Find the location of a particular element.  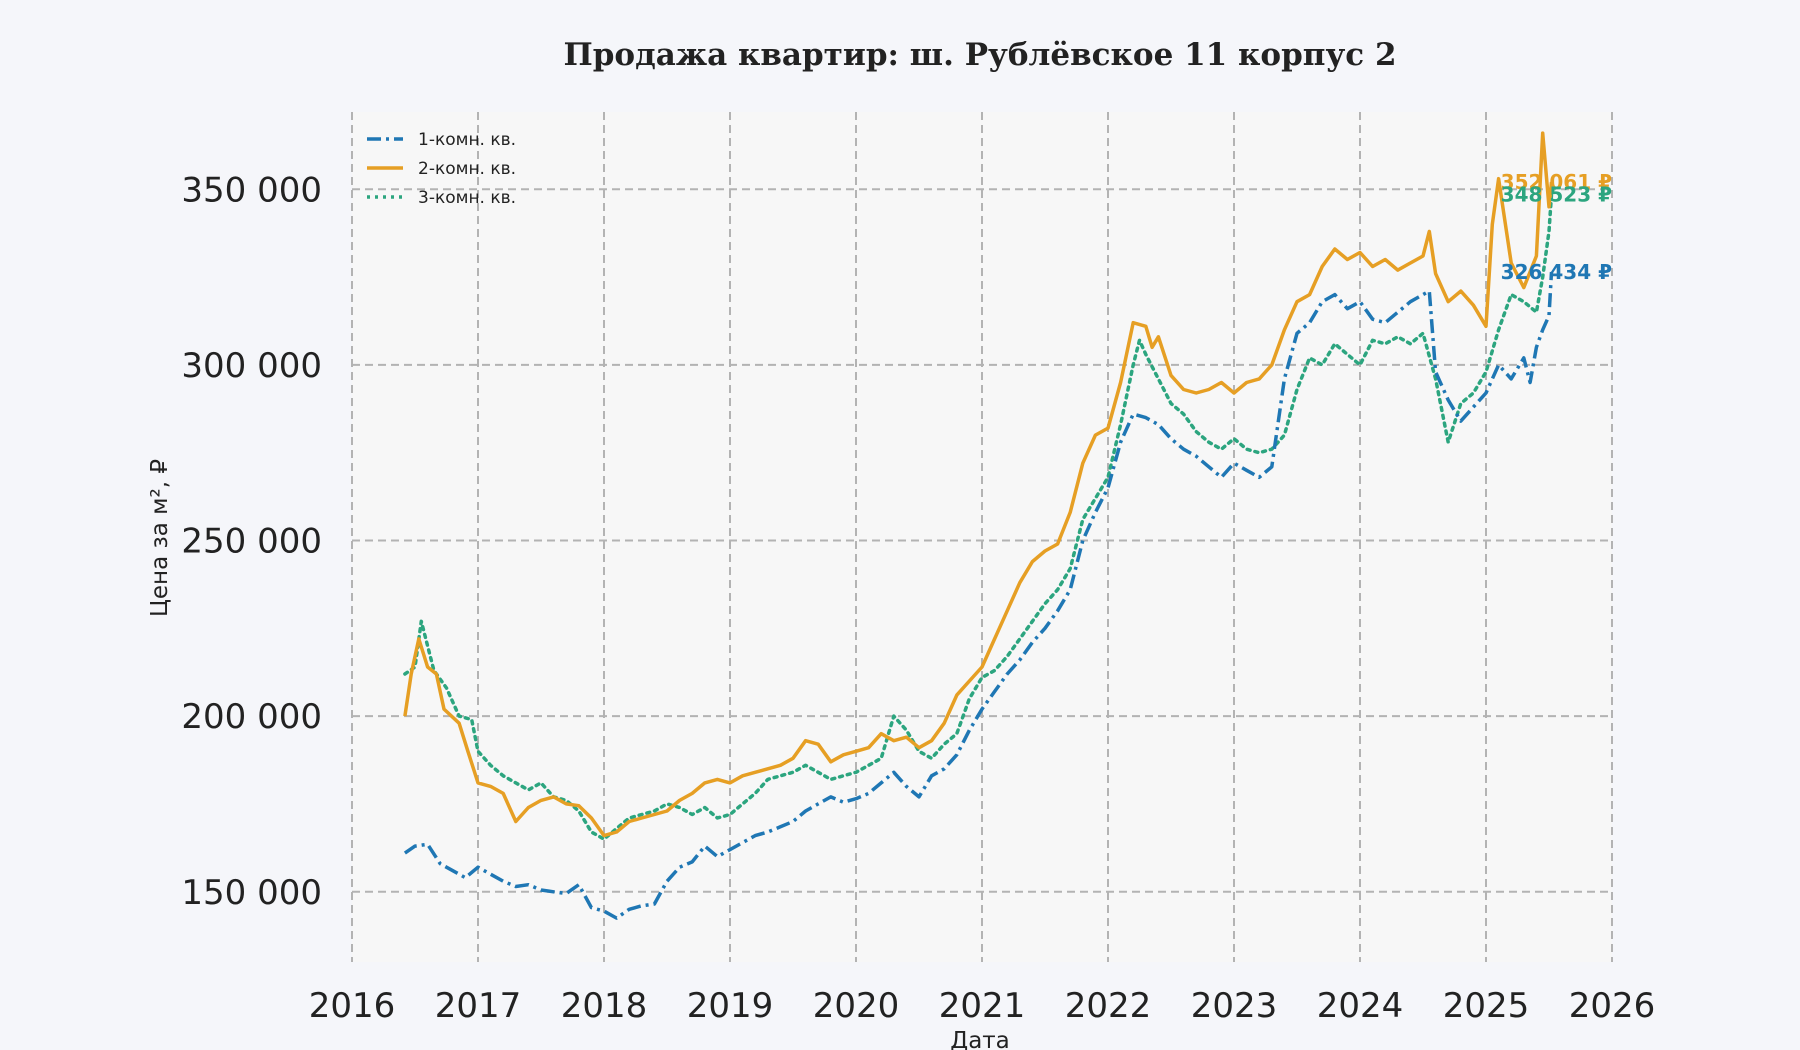

x-tick-label: 2016 is located at coordinates (352, 1006).